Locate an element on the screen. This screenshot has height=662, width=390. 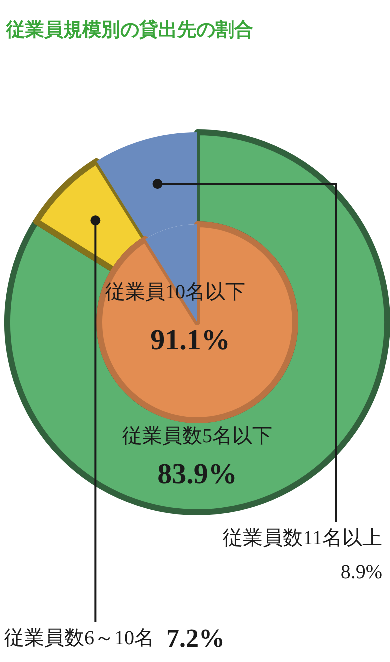
slice-label: 従業員数11名以上 is located at coordinates (303, 539).